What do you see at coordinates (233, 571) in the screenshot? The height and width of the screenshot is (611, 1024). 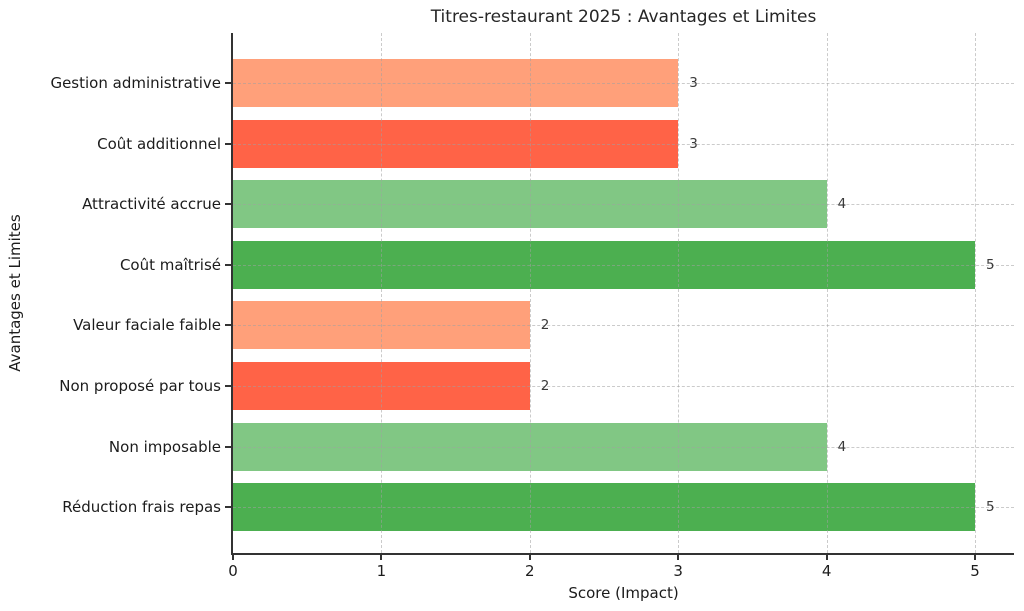 I see `x-tick-label: 0` at bounding box center [233, 571].